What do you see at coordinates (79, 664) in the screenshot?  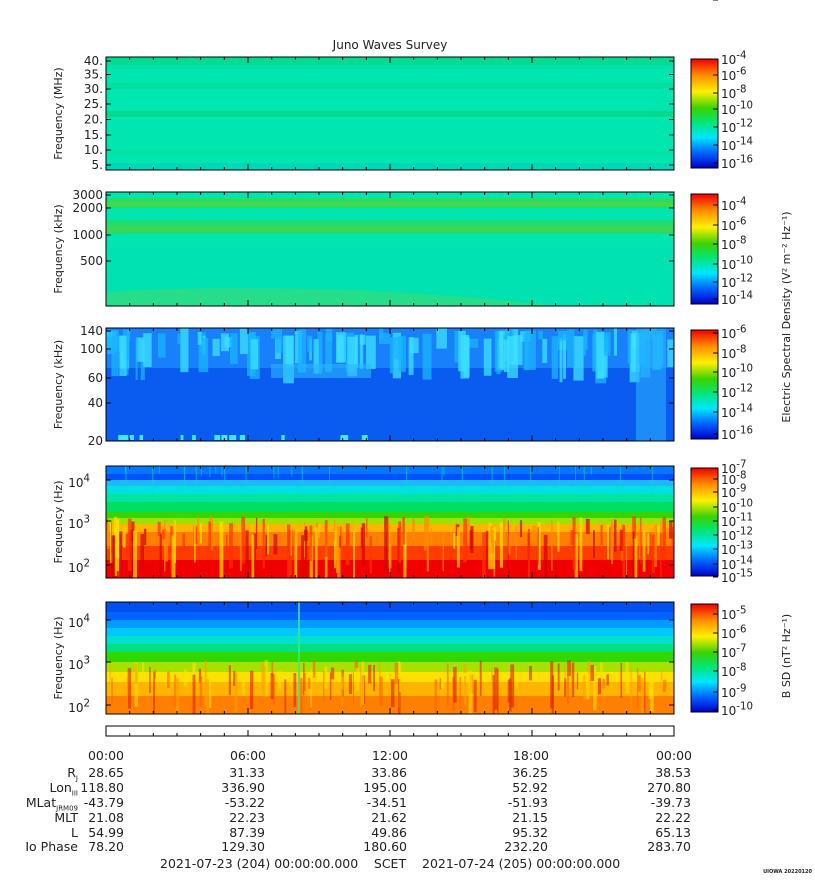 I see `y-tick-label: 103` at bounding box center [79, 664].